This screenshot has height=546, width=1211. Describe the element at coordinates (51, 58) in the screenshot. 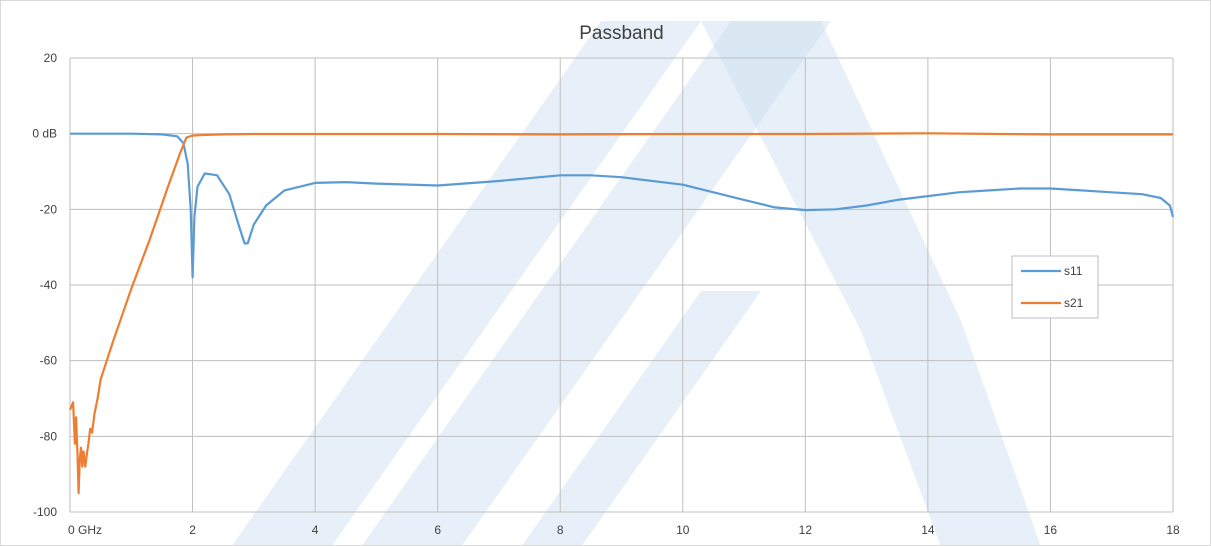

I see `y-tick-label: 20` at that location.